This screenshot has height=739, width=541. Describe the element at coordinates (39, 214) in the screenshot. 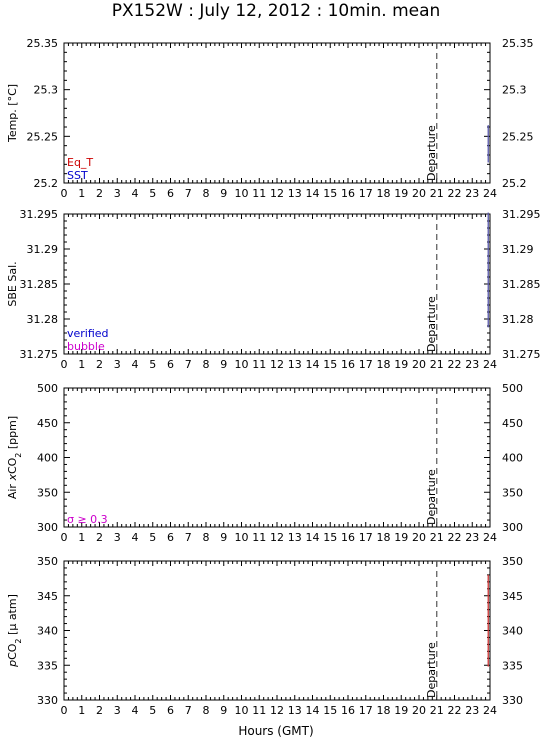

I see `y-tick-label-left: 31.295` at that location.